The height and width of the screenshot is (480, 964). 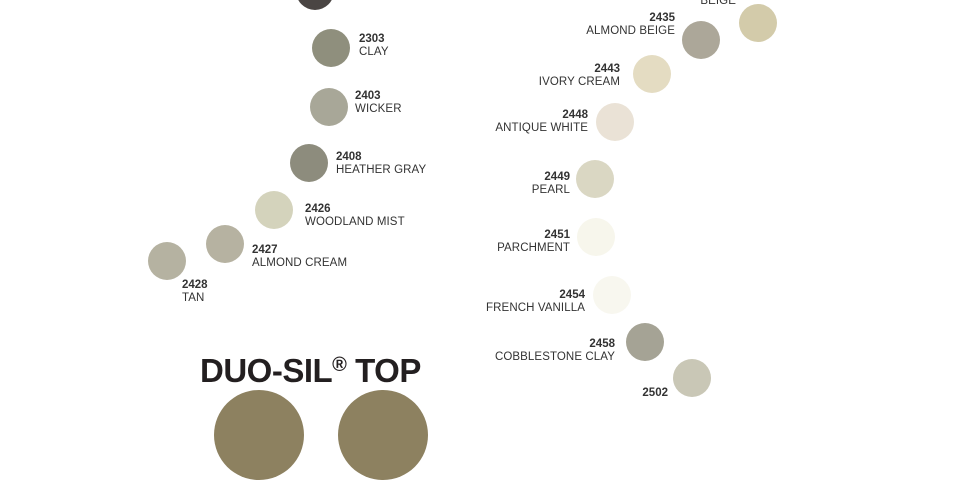 What do you see at coordinates (652, 74) in the screenshot?
I see `swatch-ivory-cream` at bounding box center [652, 74].